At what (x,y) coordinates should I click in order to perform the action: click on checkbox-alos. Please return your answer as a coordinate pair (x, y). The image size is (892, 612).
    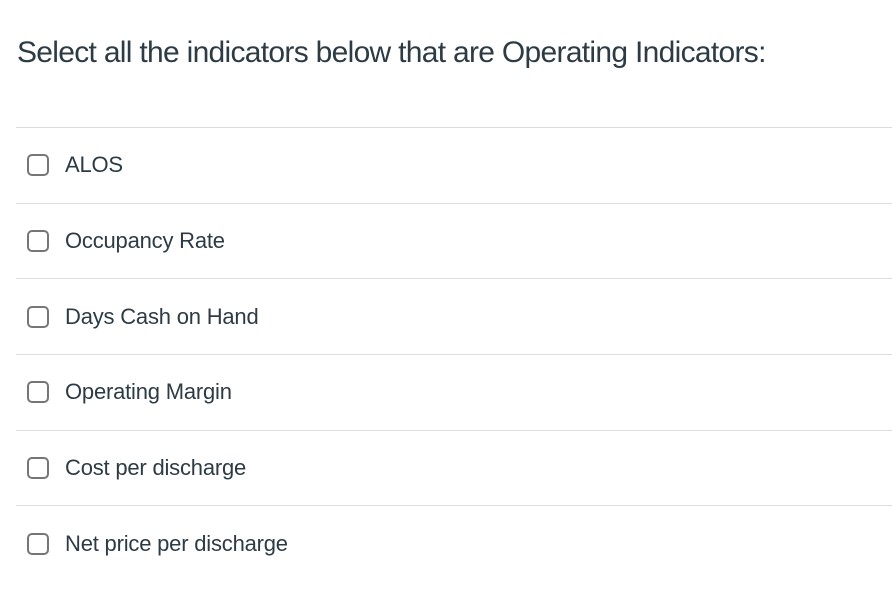
    Looking at the image, I should click on (38, 165).